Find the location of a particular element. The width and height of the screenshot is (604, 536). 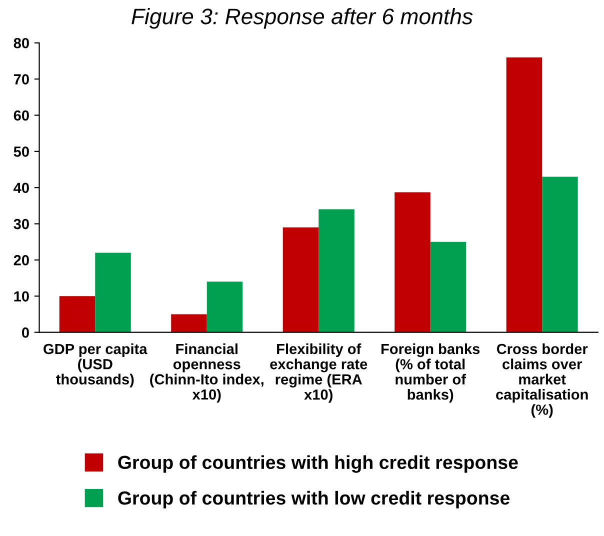

x-tick-label: GDP per capita (USD thousands) is located at coordinates (96, 365).